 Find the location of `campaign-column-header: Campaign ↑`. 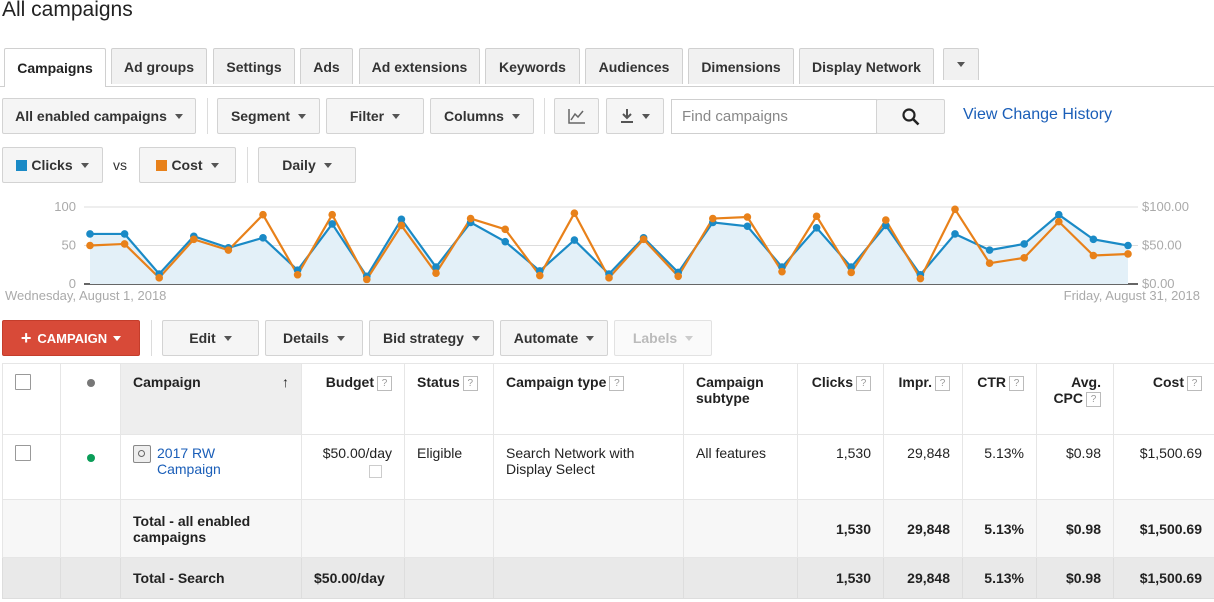

campaign-column-header: Campaign ↑ is located at coordinates (211, 399).